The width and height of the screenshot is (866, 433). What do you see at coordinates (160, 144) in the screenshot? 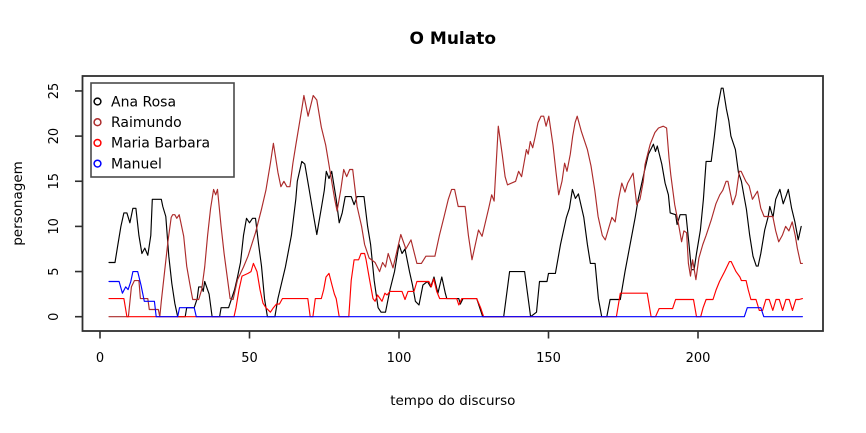
I see `legend-label-maria-barbara: Maria Barbara` at bounding box center [160, 144].